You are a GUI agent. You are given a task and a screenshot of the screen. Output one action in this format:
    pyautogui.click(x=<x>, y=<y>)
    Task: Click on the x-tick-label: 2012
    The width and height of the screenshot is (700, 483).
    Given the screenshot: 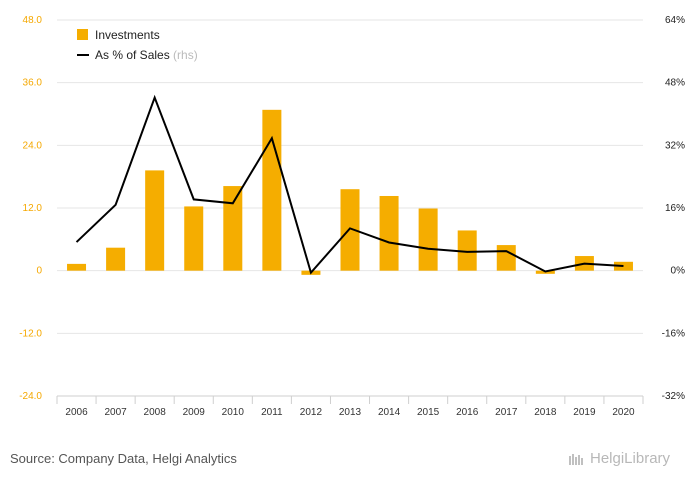 What is the action you would take?
    pyautogui.click(x=311, y=412)
    